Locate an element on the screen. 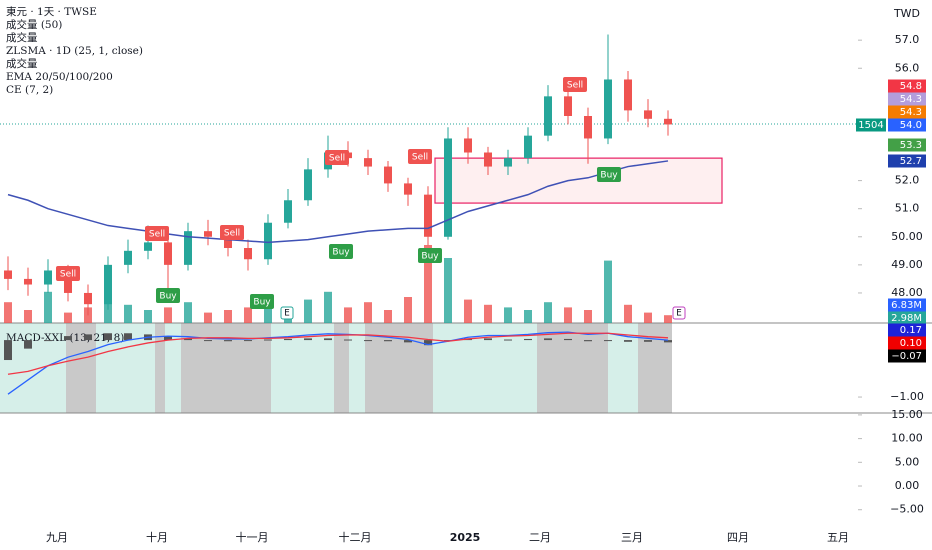 This screenshot has height=550, width=932. legend-line: 東元 · 1天 · TWSE is located at coordinates (51, 11).